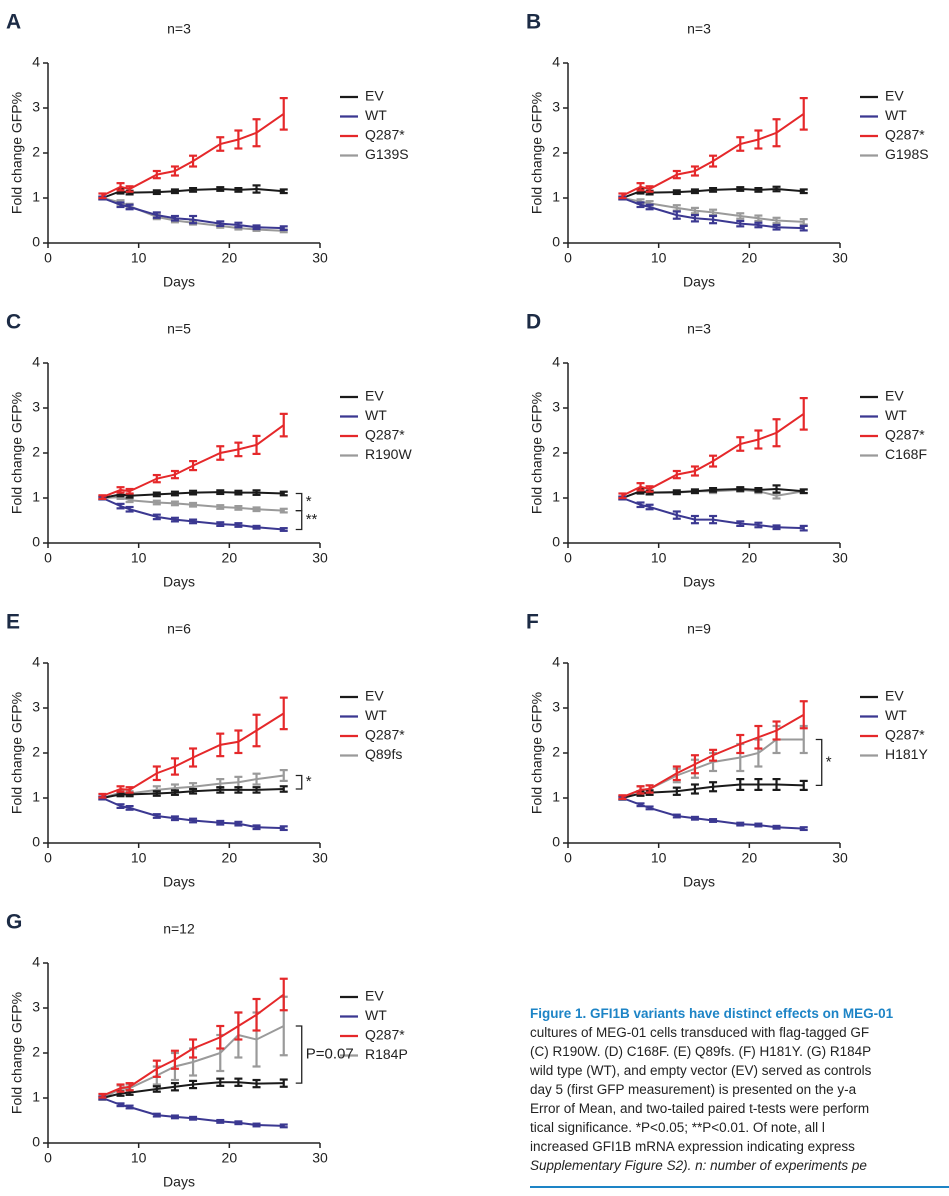 The height and width of the screenshot is (1196, 949). I want to click on x-tick-label: 30, so click(320, 558).